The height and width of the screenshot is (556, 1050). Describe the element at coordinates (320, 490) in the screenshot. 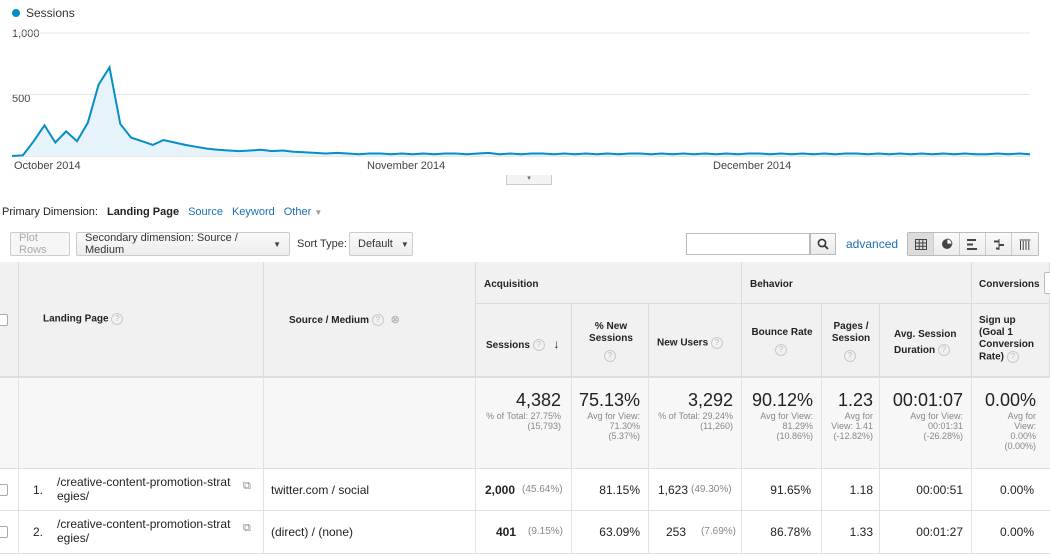

I see `source-medium-value: twitter.com / social` at that location.